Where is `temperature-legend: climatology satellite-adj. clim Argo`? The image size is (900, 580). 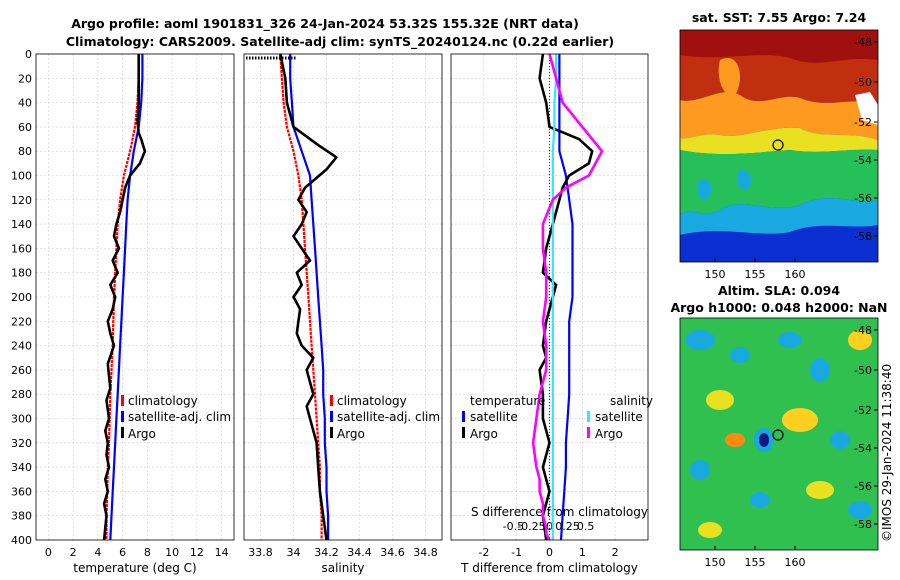 temperature-legend: climatology satellite-adj. clim Argo is located at coordinates (176, 417).